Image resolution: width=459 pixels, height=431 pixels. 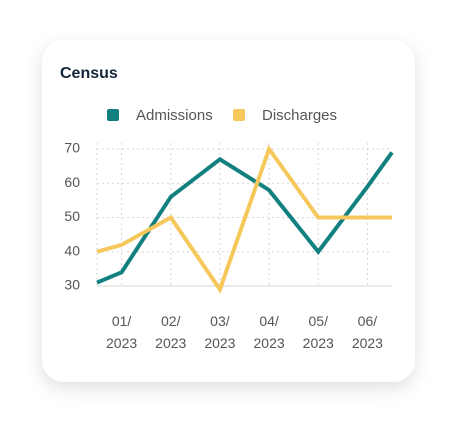 What do you see at coordinates (122, 321) in the screenshot?
I see `x-tick-label-line: 01/` at bounding box center [122, 321].